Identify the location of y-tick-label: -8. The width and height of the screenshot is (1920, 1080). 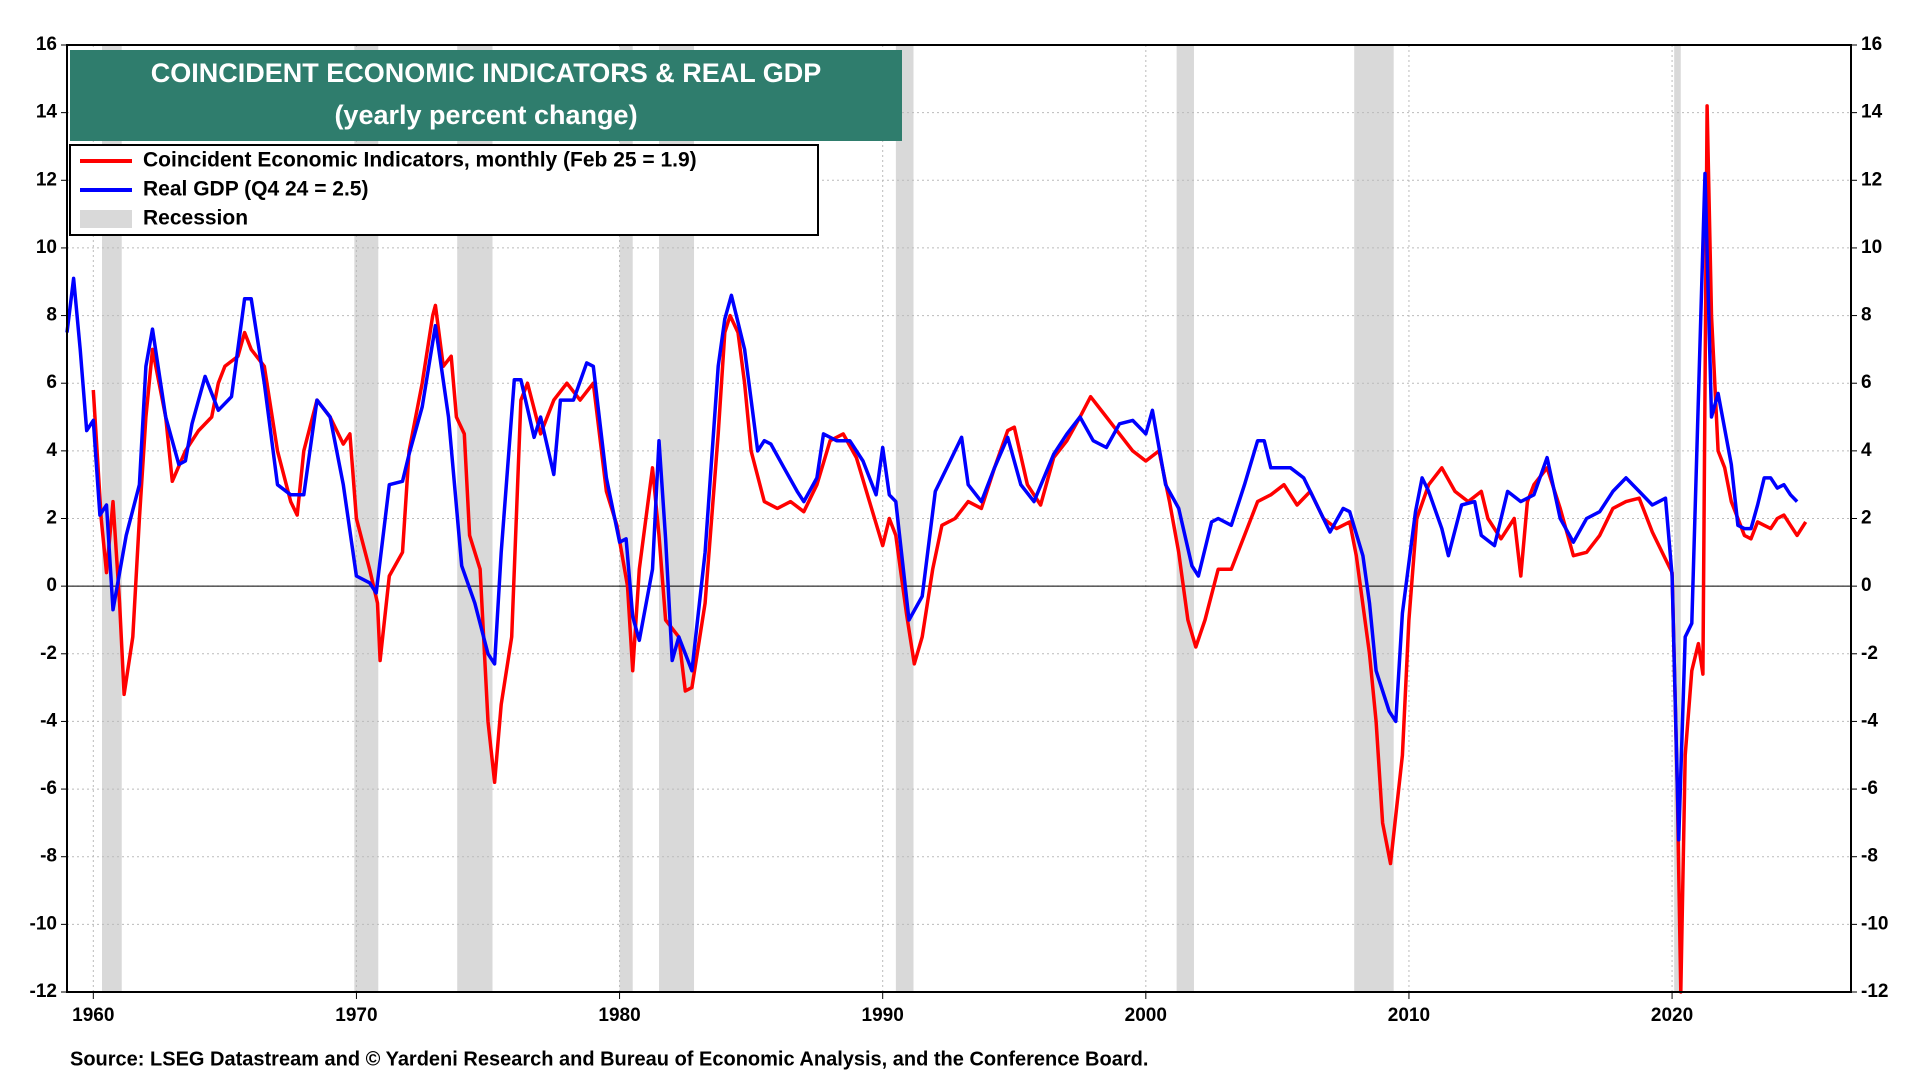
(48, 856).